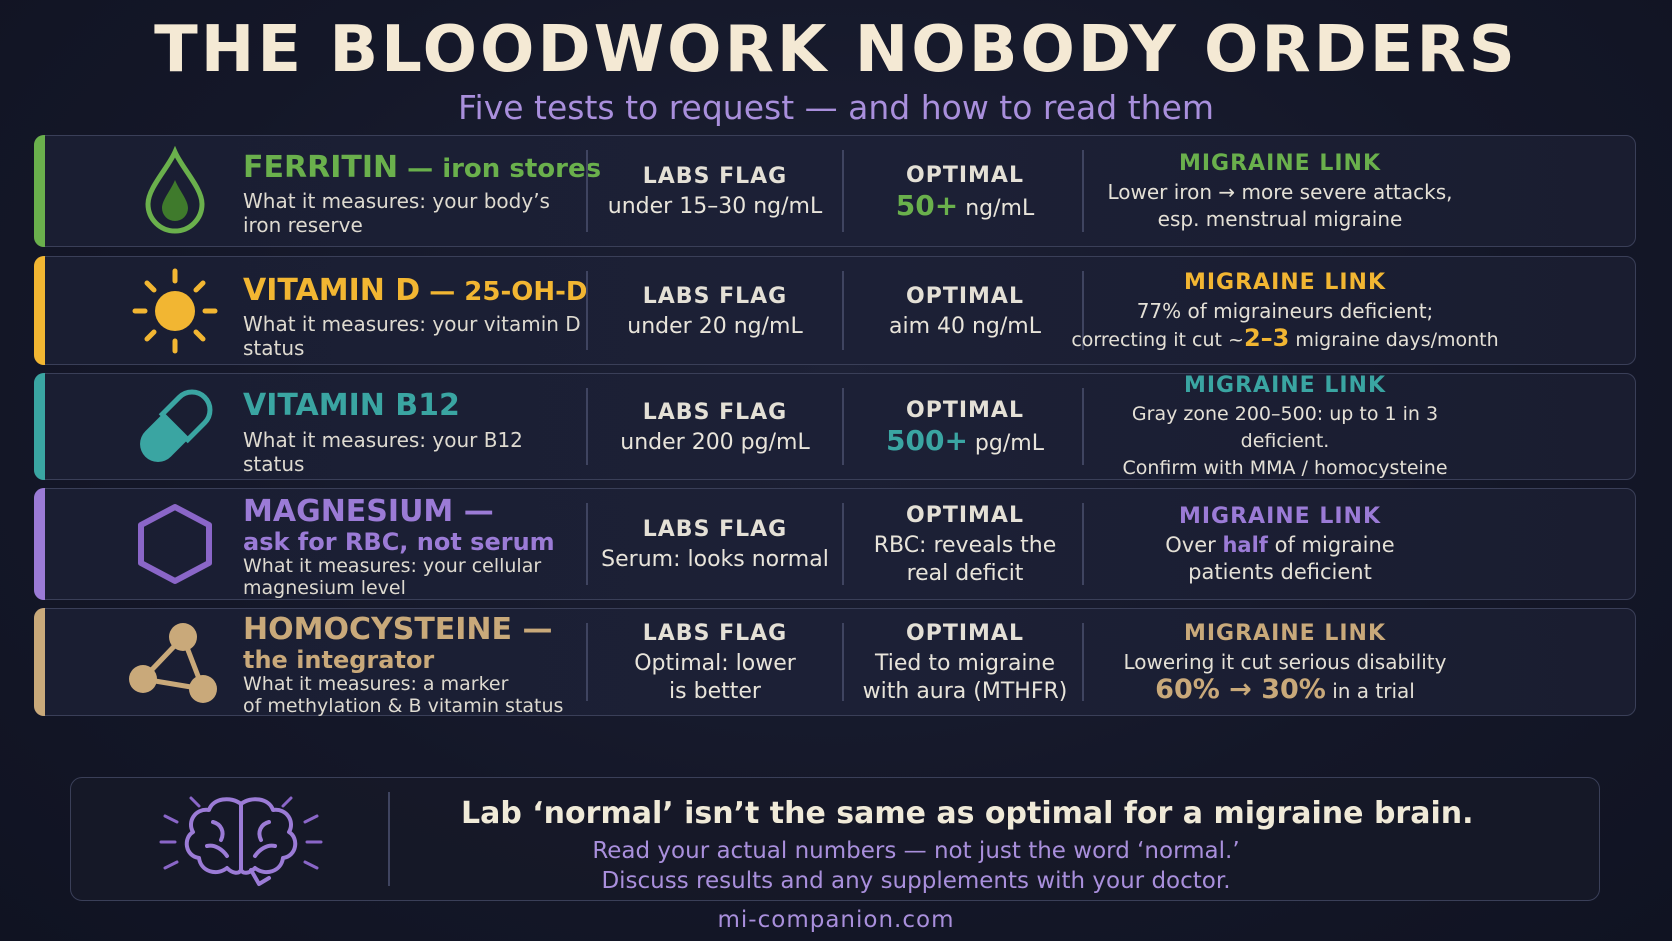 Image resolution: width=1672 pixels, height=941 pixels. Describe the element at coordinates (399, 542) in the screenshot. I see `test-name-subtitle: ask for RBC, not serum` at that location.